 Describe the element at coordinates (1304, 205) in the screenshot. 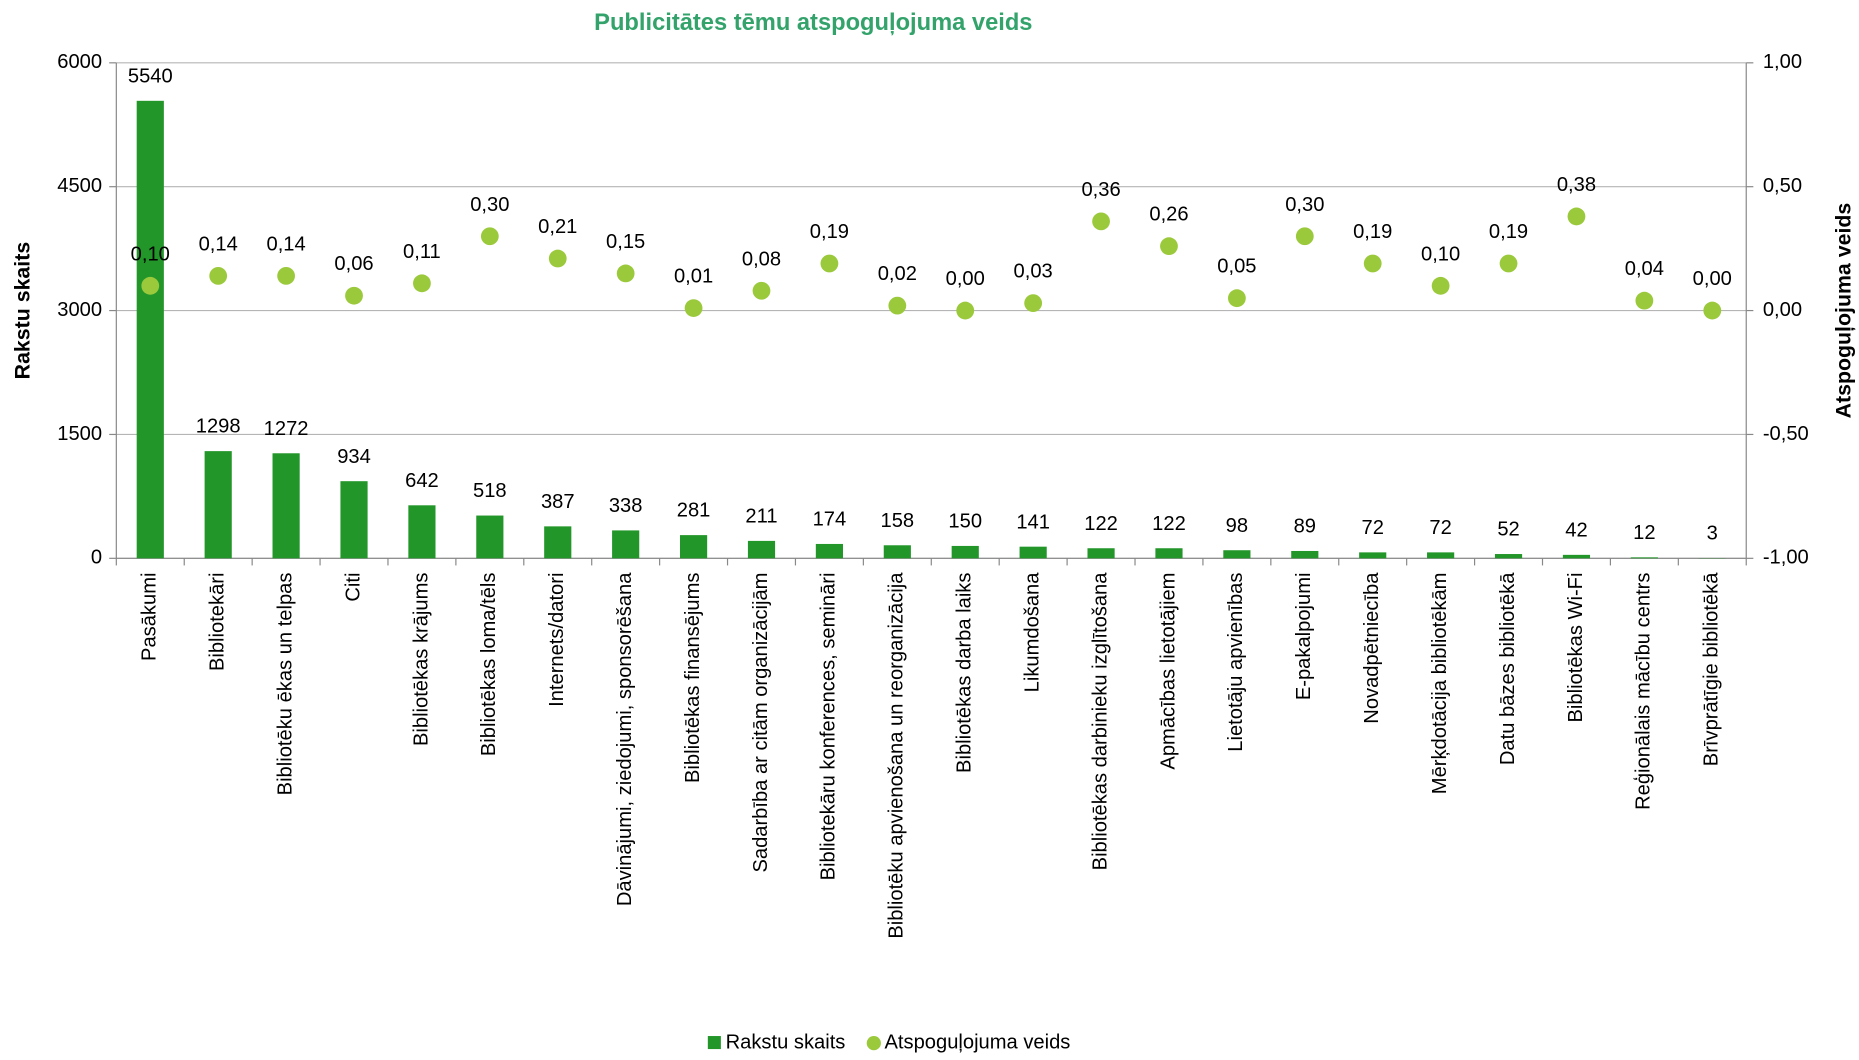

I see `dot-value-label: 0,30` at that location.